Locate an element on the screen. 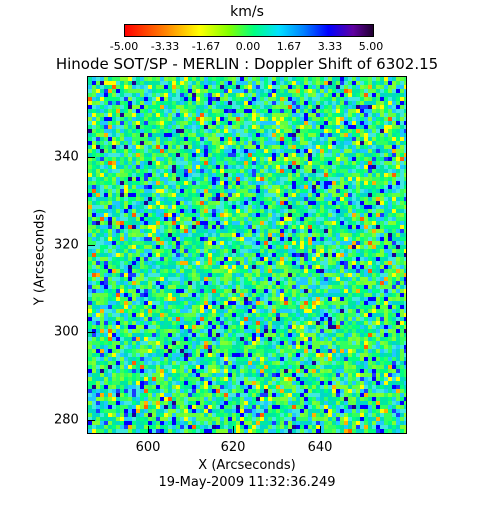  colorbar-unit-label: km/s is located at coordinates (247, 12).